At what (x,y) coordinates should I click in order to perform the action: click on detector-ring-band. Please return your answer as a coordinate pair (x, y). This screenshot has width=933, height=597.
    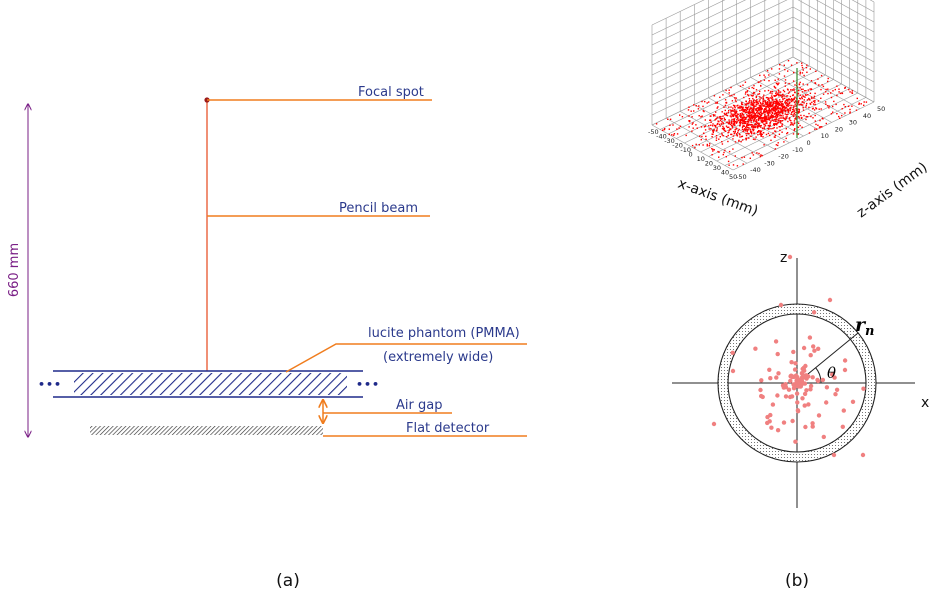
    Looking at the image, I should click on (797, 383).